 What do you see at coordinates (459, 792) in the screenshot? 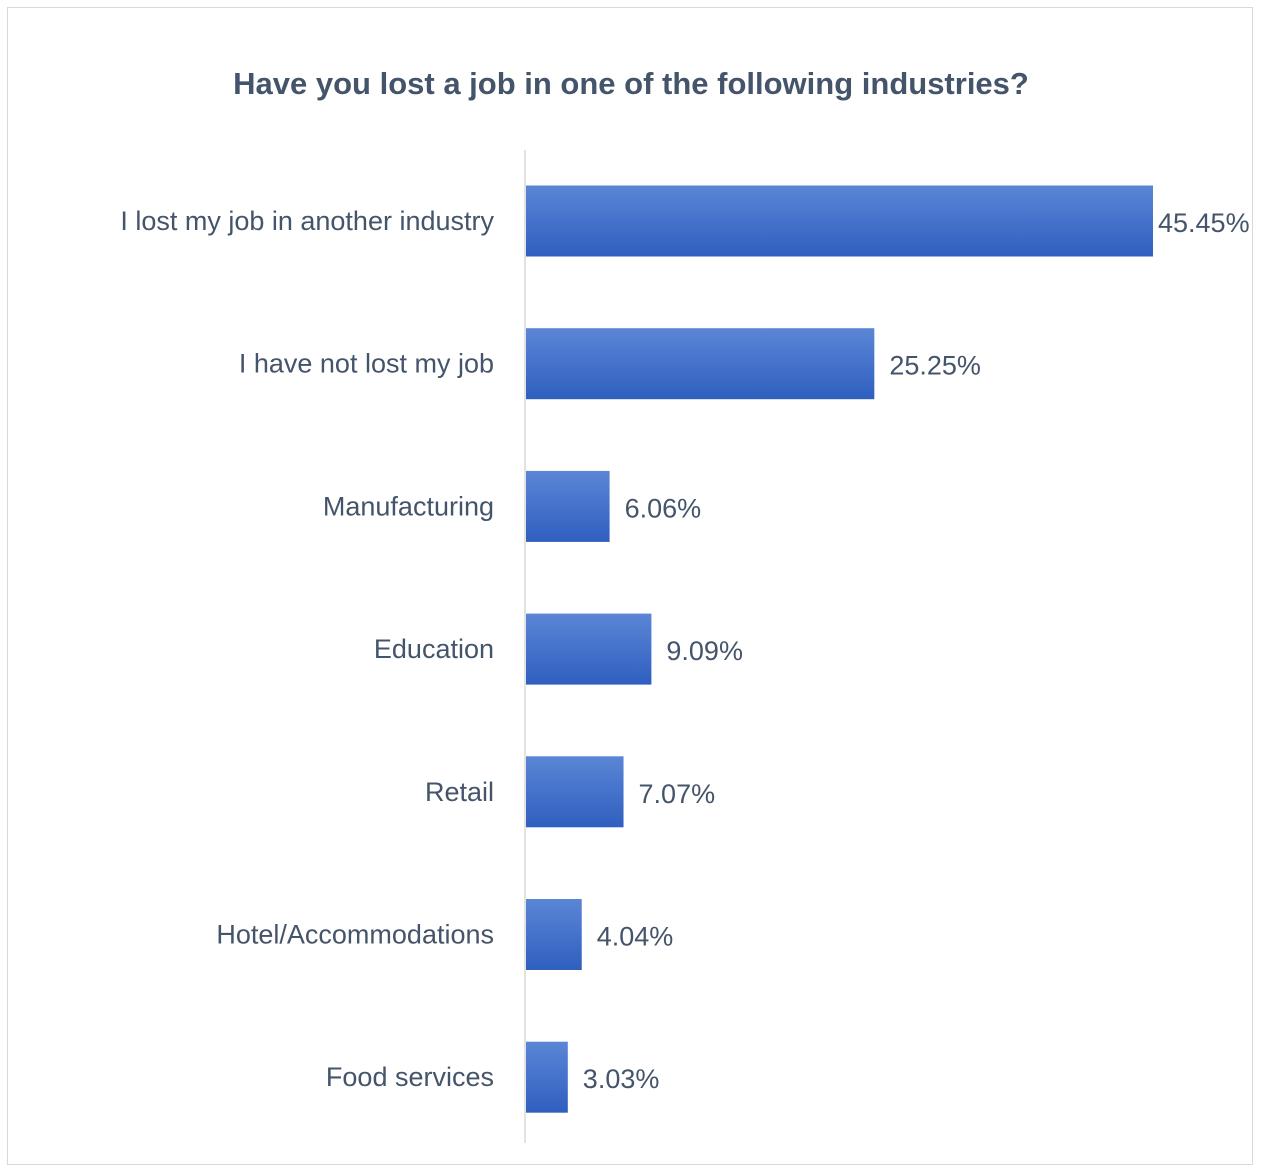
I see `category-label: Retail` at bounding box center [459, 792].